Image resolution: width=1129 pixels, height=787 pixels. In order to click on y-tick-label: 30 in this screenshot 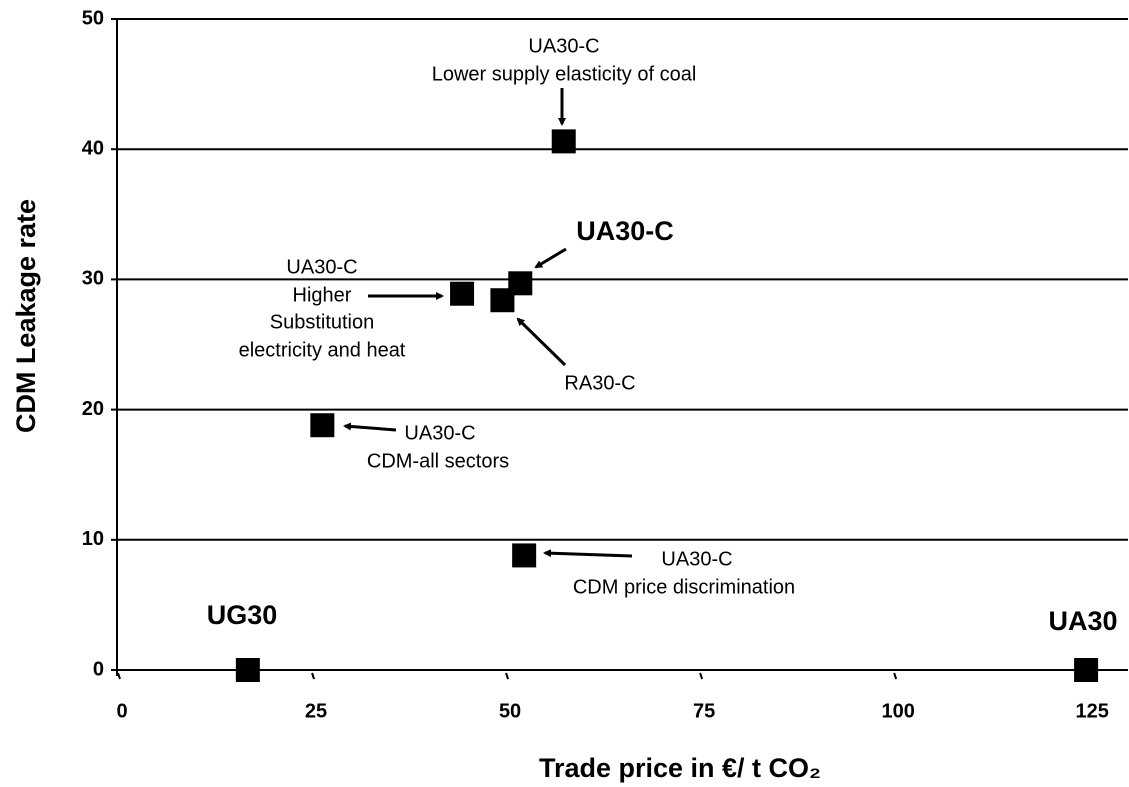, I will do `click(93, 279)`.